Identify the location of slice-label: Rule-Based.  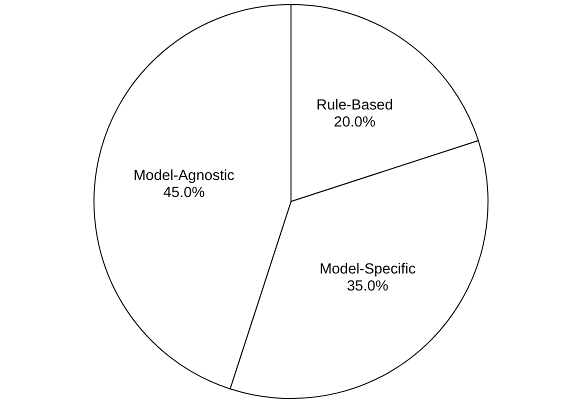
(354, 105).